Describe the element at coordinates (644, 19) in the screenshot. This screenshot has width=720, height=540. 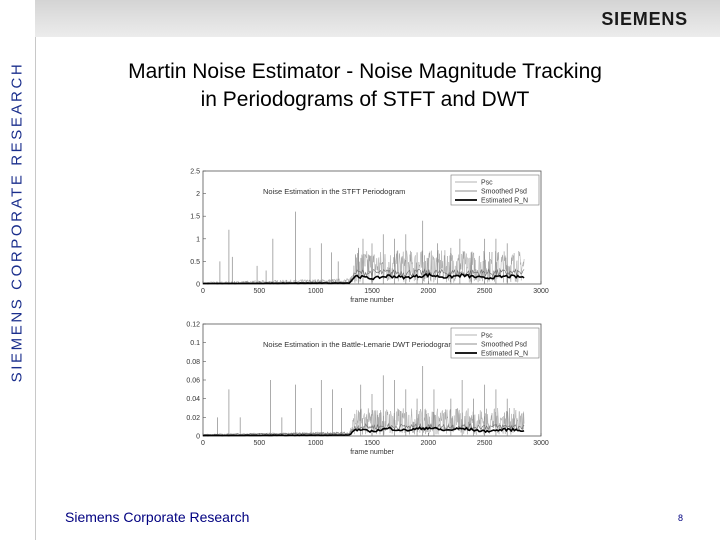
I see `siemens-logo: SIEMENS` at that location.